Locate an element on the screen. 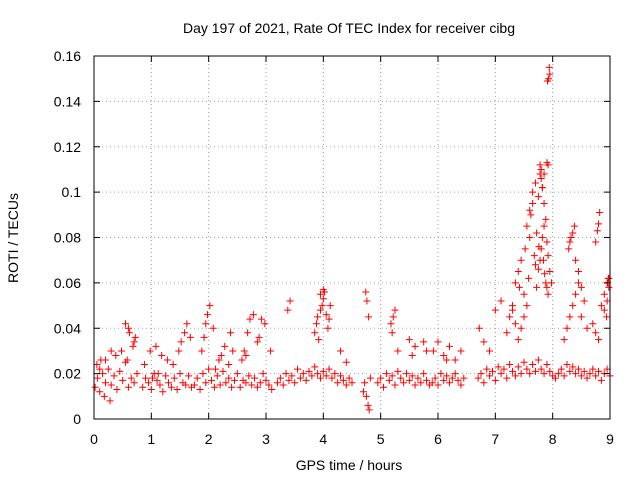 The height and width of the screenshot is (480, 640). y-tick-label: 0.1 is located at coordinates (72, 192).